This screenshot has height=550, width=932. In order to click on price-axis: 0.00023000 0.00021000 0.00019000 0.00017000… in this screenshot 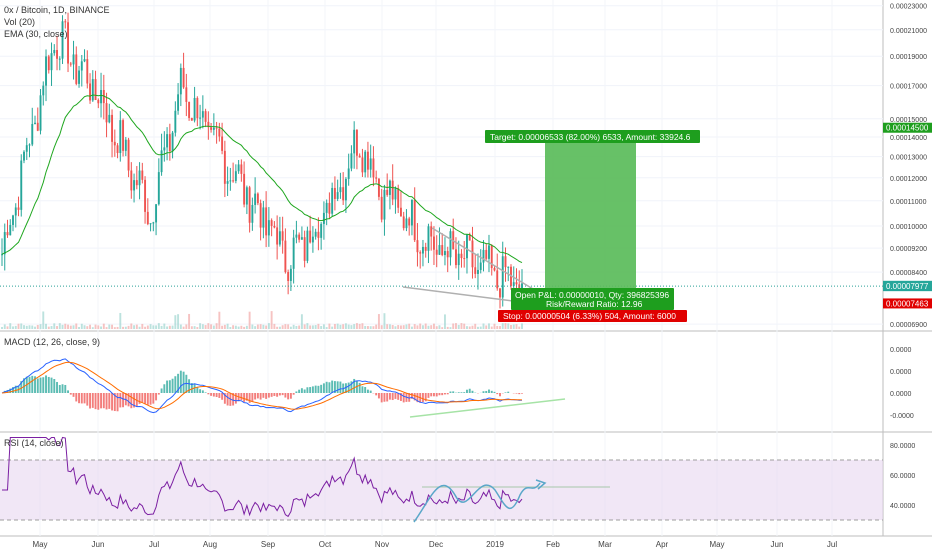, I will do `click(908, 166)`.